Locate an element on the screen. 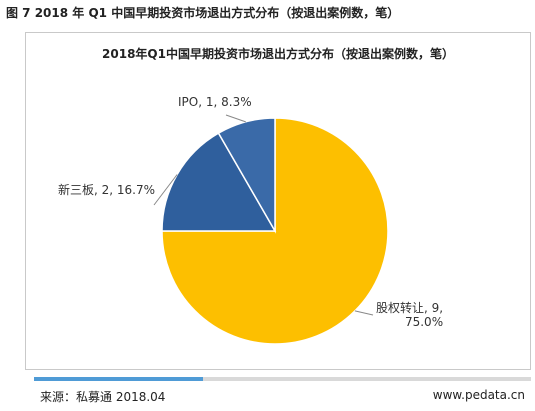  leader-line-equity-transfer is located at coordinates (364, 313).